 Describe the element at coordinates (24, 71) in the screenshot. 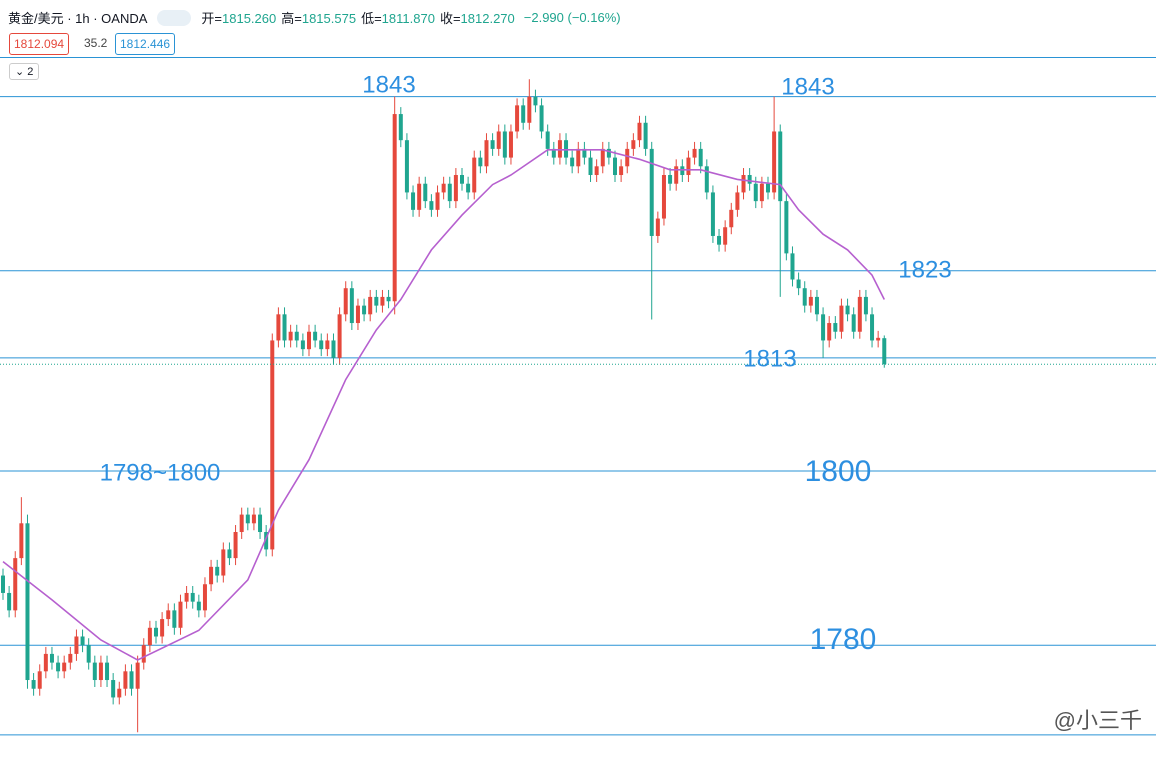

I see `indicator-toggle: ⌄ 2` at that location.